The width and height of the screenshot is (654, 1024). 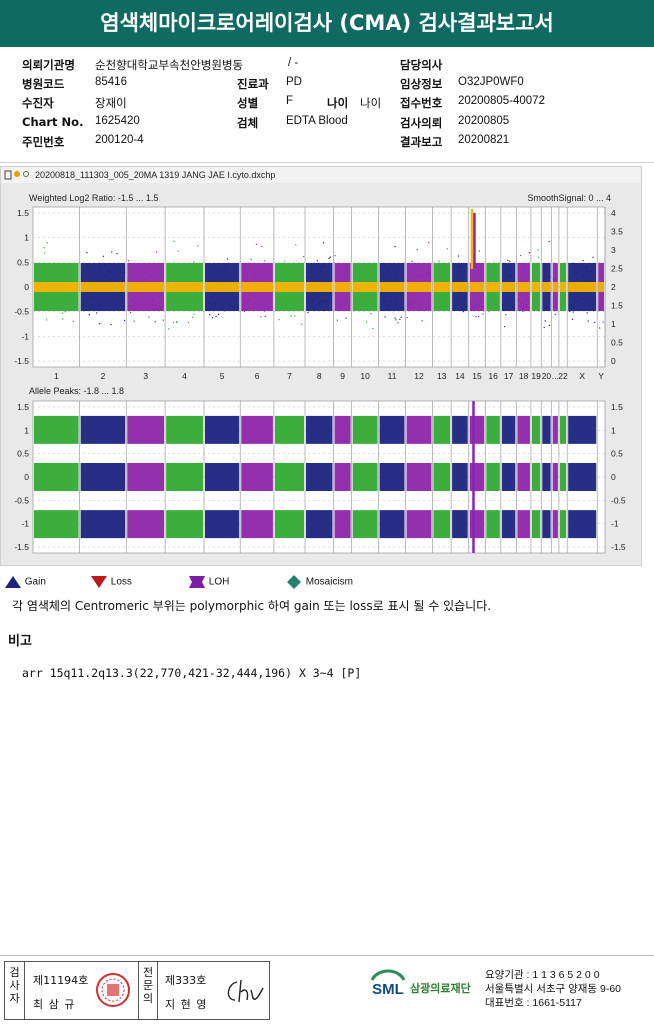 What do you see at coordinates (25, 336) in the screenshot?
I see `log2-left-tick: -1` at bounding box center [25, 336].